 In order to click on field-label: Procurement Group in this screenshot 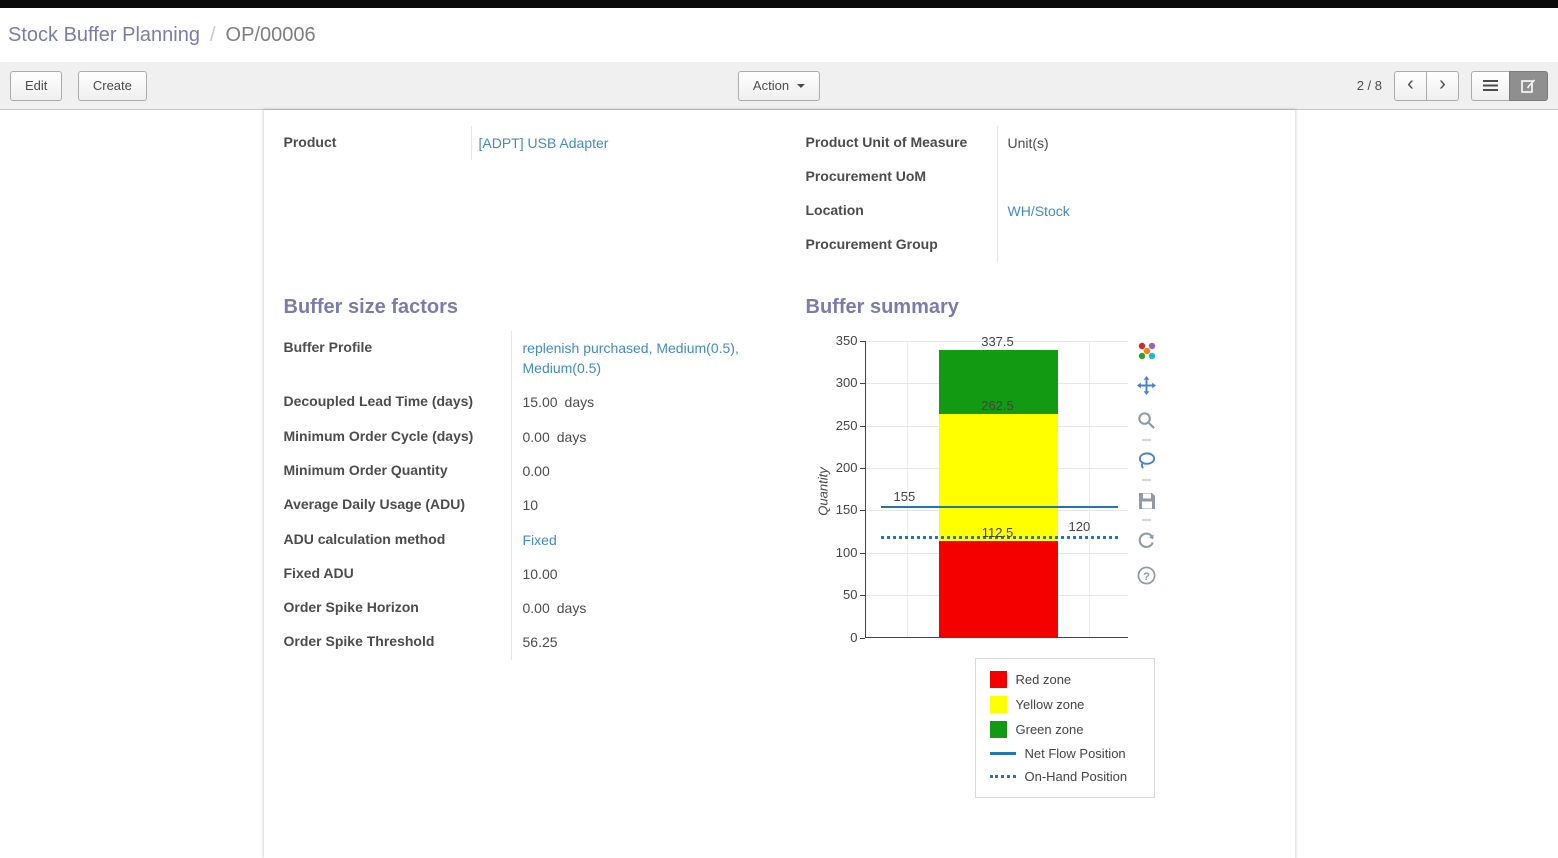, I will do `click(871, 244)`.